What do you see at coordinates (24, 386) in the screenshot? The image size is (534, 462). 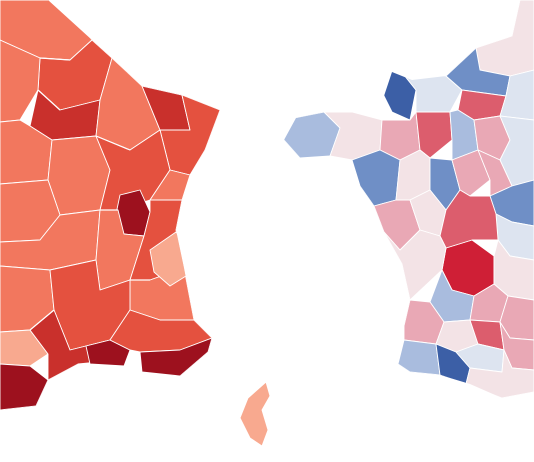 I see `left-region-pyrenees-se` at bounding box center [24, 386].